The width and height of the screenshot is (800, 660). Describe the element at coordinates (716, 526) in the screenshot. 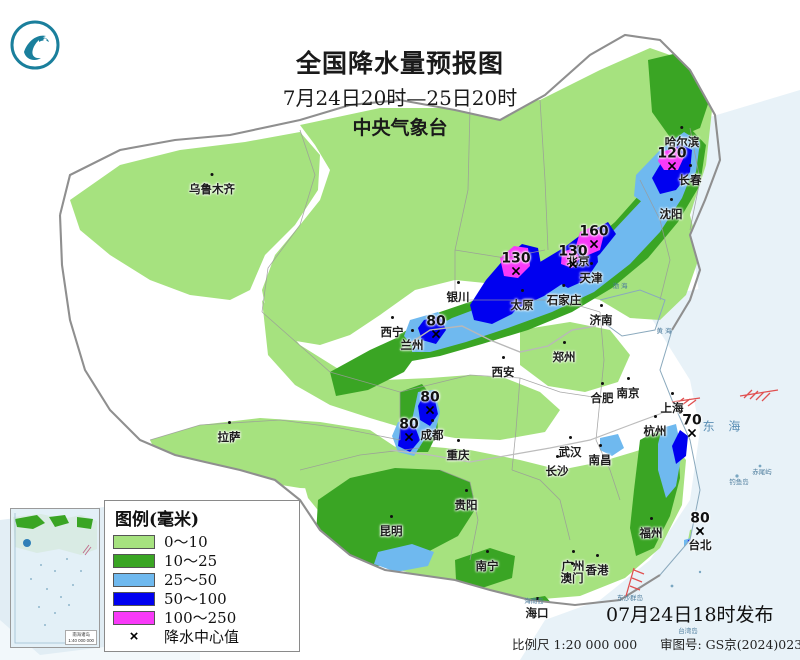

I see `island-dots` at that location.